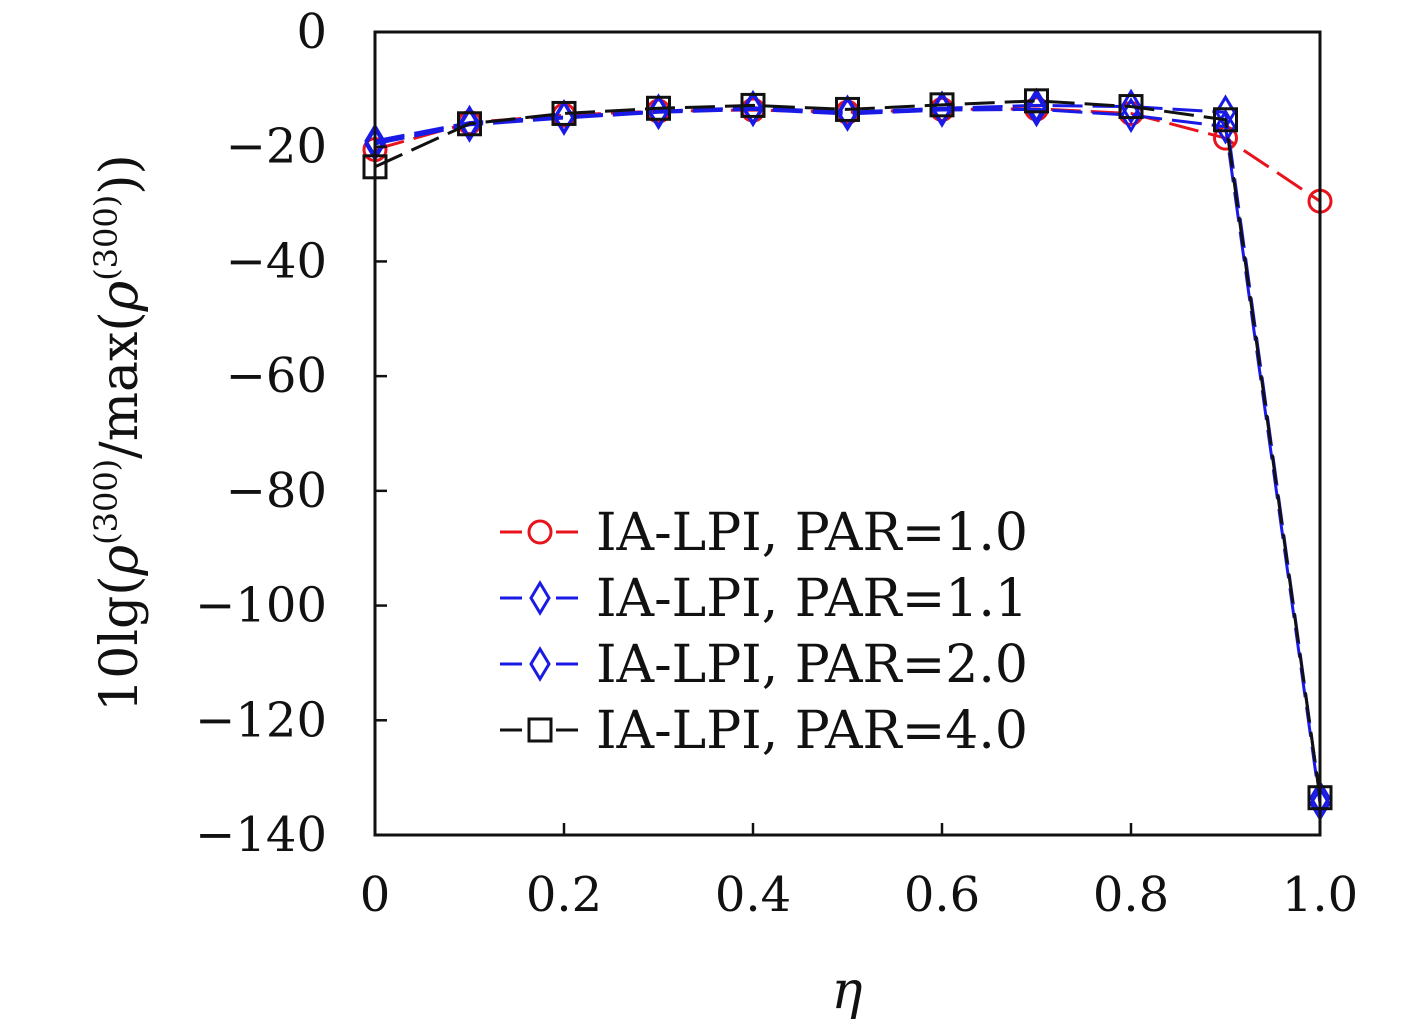 This screenshot has height=1025, width=1417. I want to click on y-tick-label: −120, so click(261, 720).